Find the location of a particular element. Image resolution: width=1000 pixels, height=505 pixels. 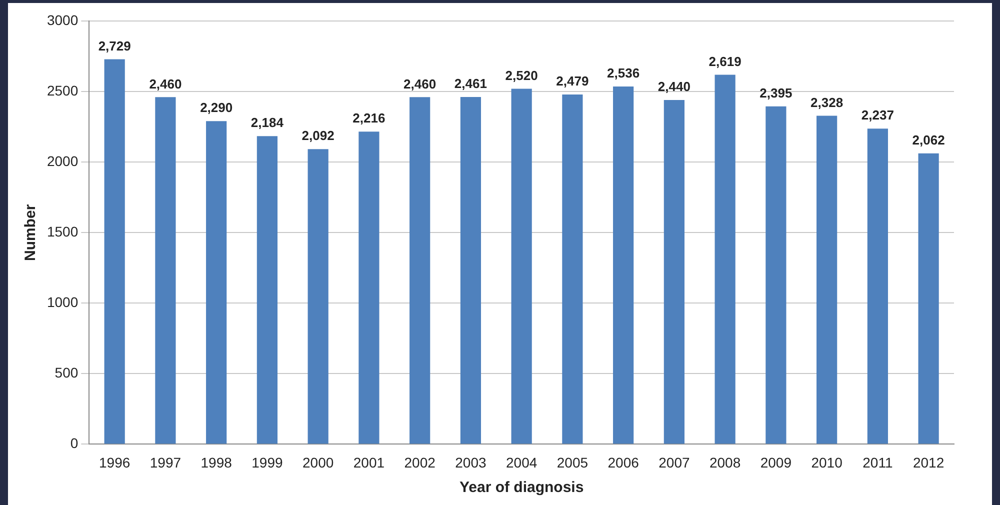

x-tick-label: 2006 is located at coordinates (624, 462).